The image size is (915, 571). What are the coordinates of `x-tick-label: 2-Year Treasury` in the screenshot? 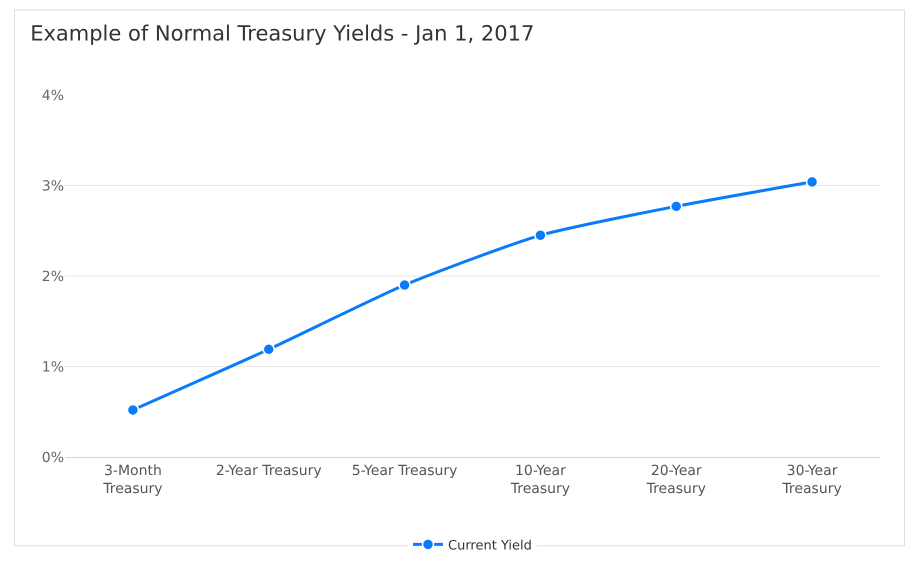 It's located at (269, 470).